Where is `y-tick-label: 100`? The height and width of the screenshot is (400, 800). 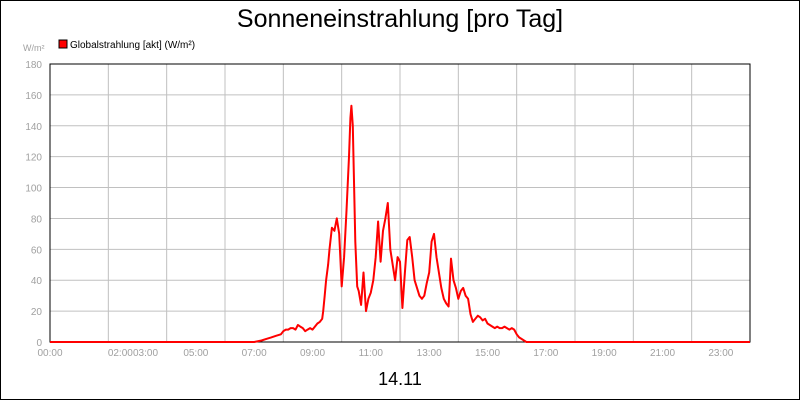 y-tick-label: 100 is located at coordinates (33, 189).